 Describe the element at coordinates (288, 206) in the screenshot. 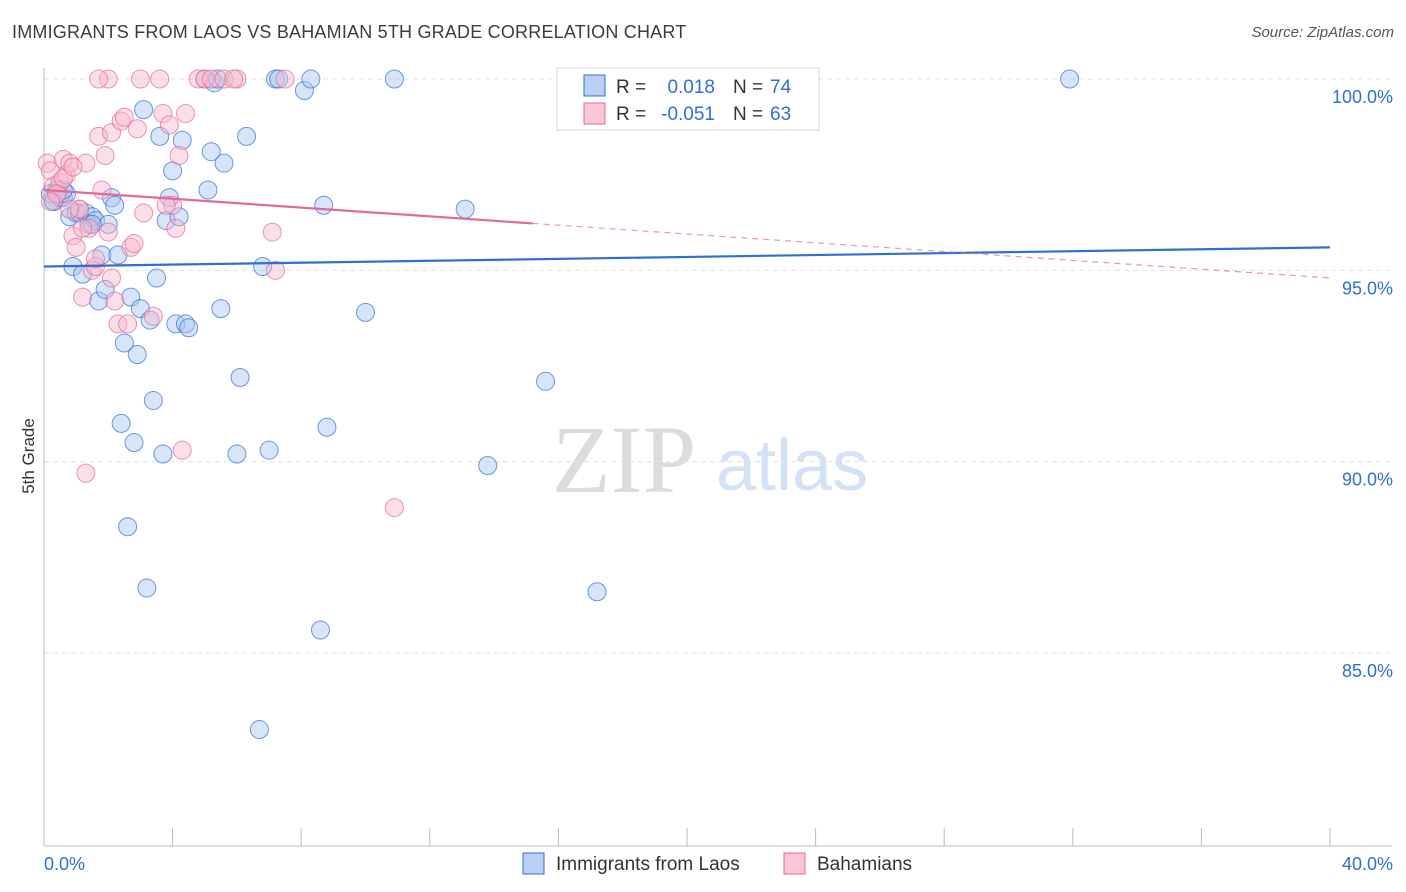

I see `bahamians-trend-line` at that location.